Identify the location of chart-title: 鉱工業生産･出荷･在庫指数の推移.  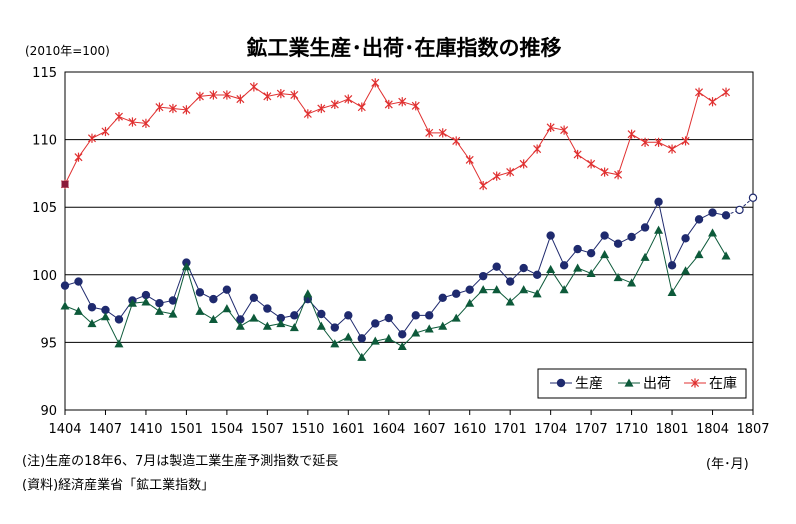
(404, 48).